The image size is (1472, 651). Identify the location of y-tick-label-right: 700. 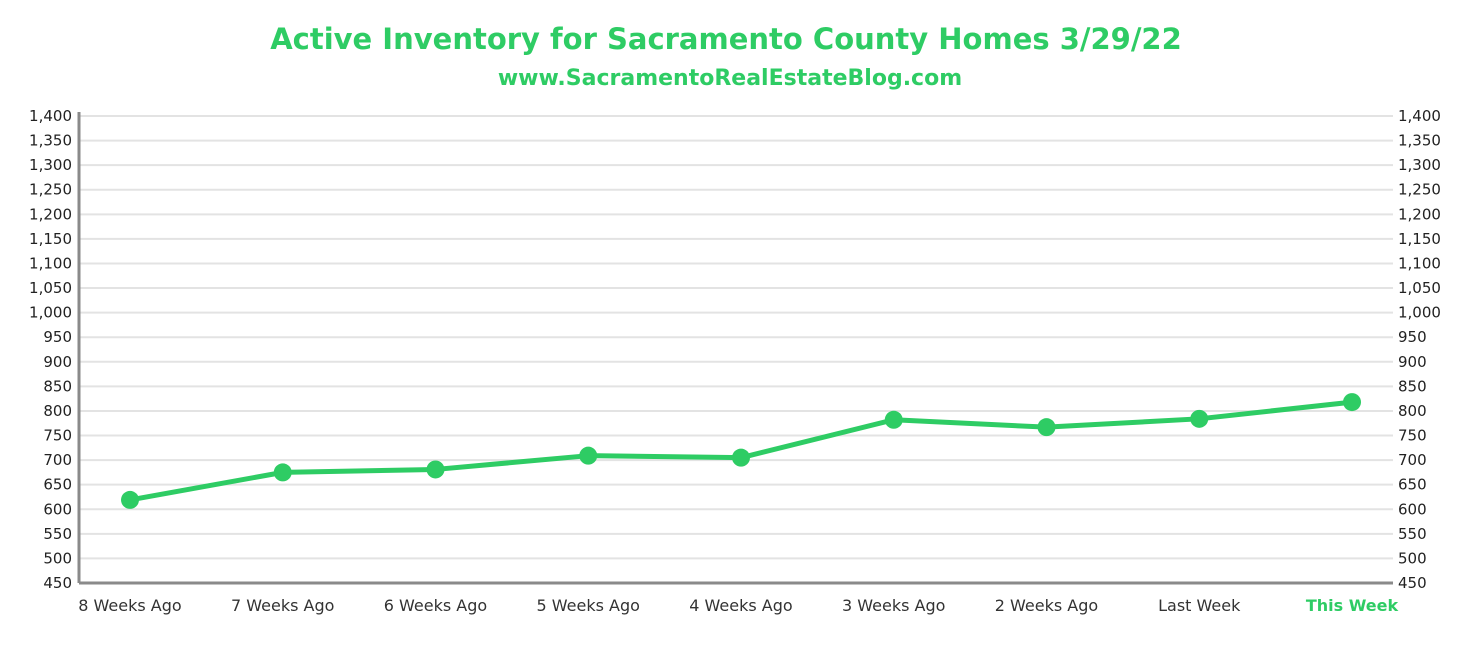
(1412, 460).